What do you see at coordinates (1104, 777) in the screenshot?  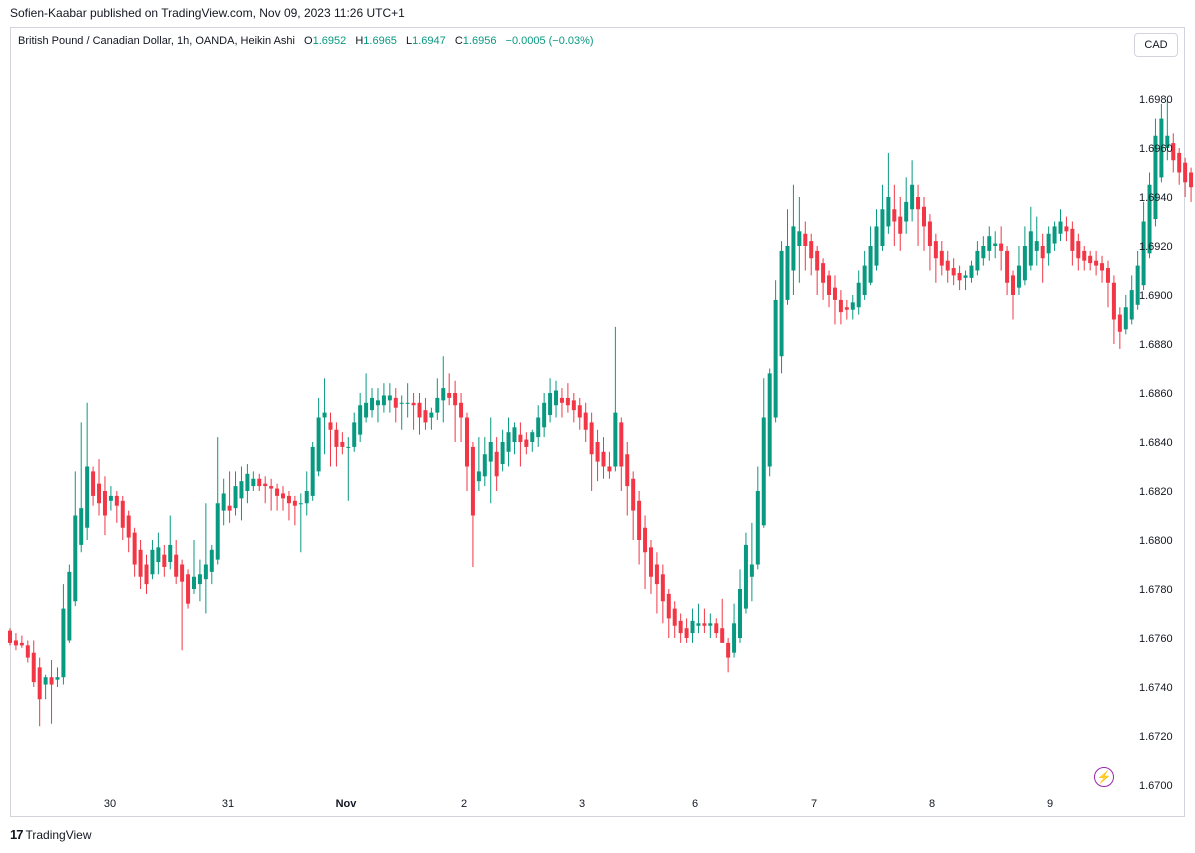 I see `lightning-icon: ⚡` at bounding box center [1104, 777].